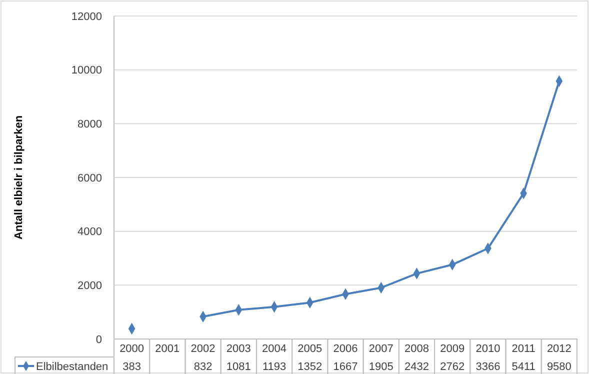  Describe the element at coordinates (559, 348) in the screenshot. I see `x-tick-label: 2012` at that location.